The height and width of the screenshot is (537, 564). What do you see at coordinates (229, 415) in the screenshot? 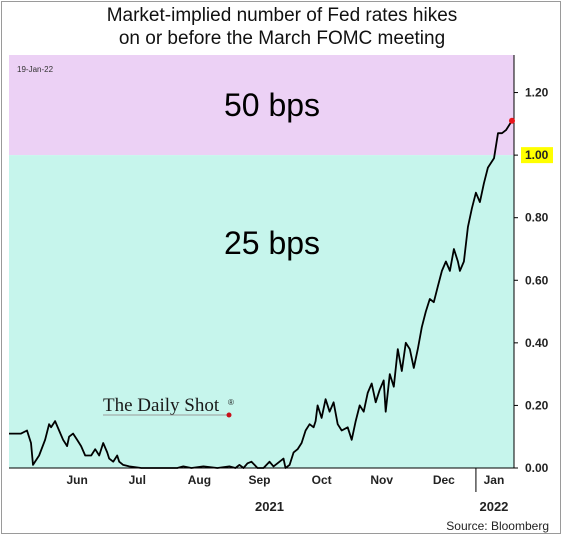
I see `logo-dot` at bounding box center [229, 415].